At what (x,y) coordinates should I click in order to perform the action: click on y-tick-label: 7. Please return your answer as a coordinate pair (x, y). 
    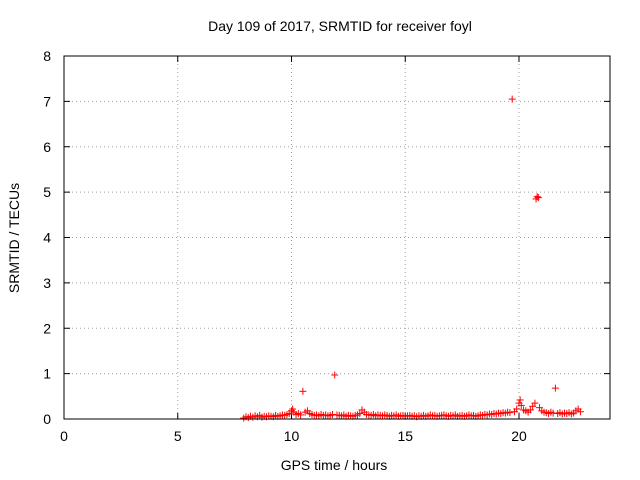
    Looking at the image, I should click on (47, 101).